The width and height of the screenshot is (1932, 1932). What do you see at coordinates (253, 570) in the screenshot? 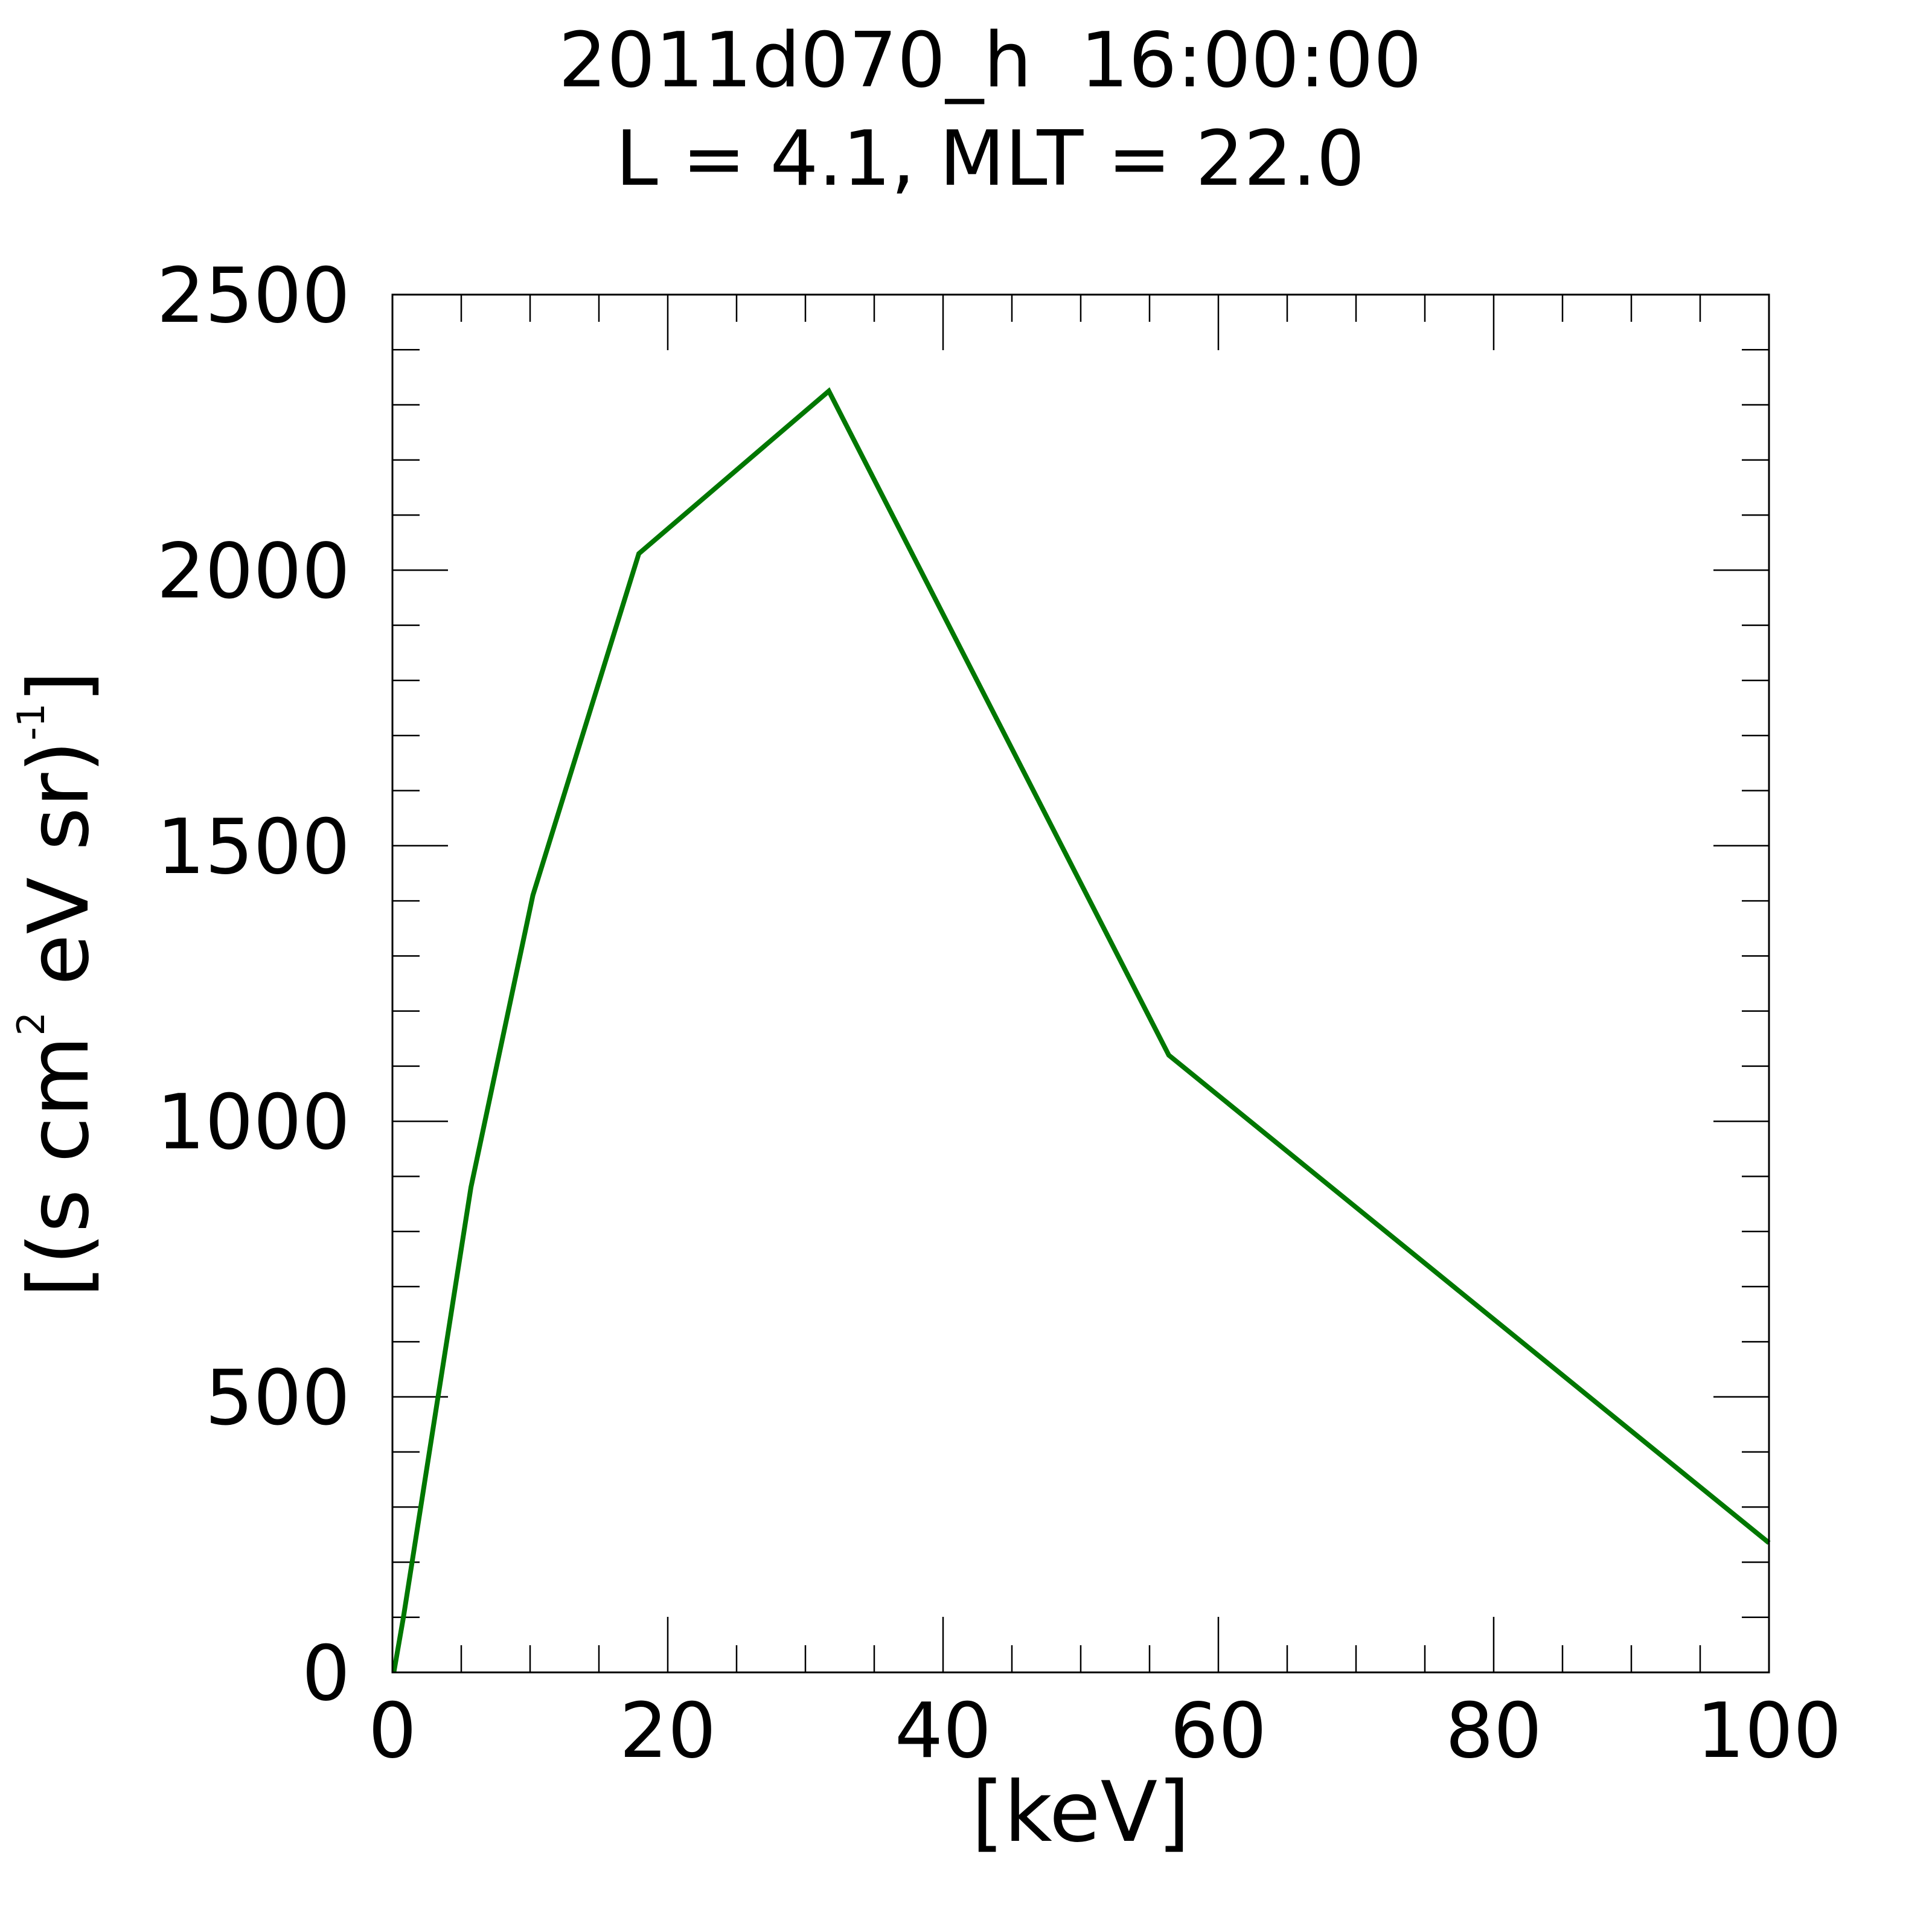
I see `y-tick-label: 2000` at bounding box center [253, 570].